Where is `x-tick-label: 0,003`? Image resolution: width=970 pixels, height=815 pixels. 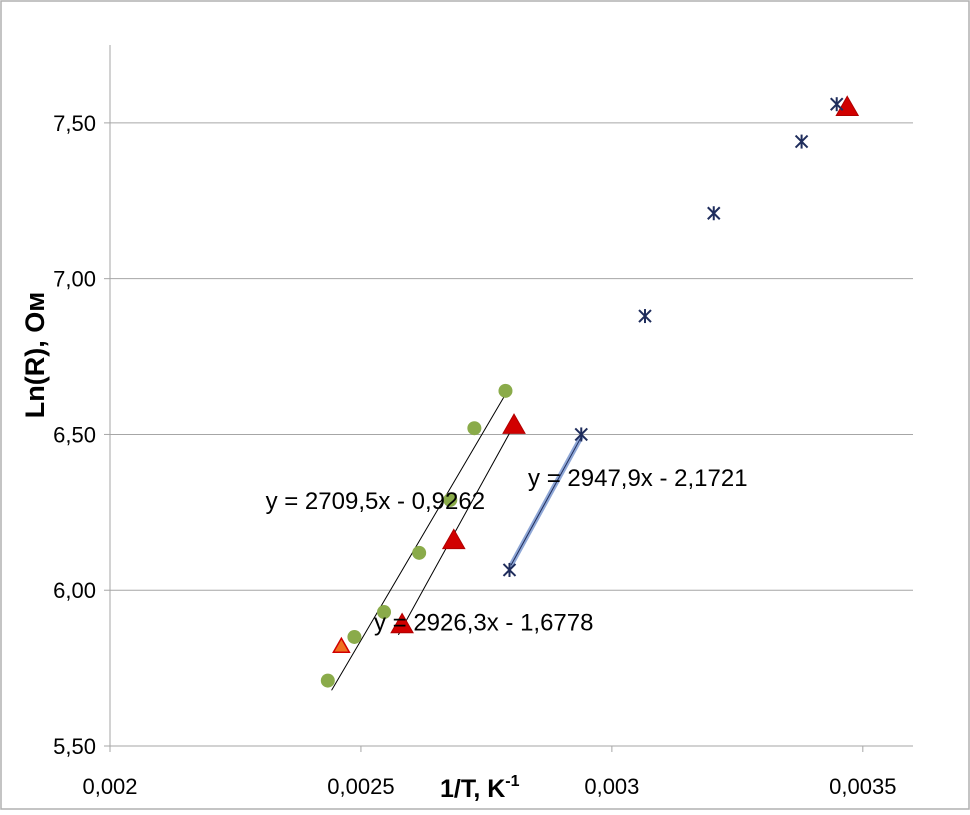
x-tick-label: 0,003 is located at coordinates (611, 786).